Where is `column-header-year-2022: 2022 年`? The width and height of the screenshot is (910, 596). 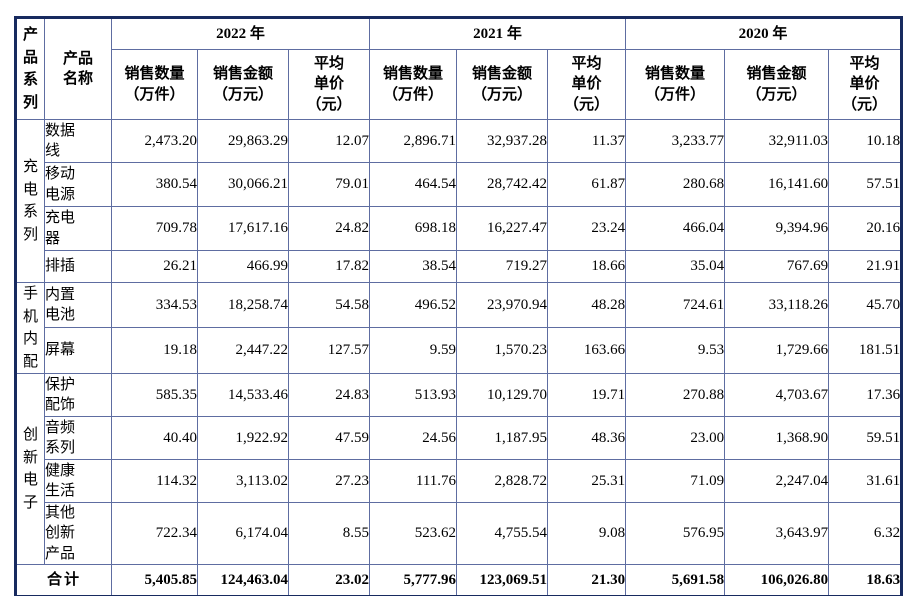 column-header-year-2022: 2022 年 is located at coordinates (240, 33).